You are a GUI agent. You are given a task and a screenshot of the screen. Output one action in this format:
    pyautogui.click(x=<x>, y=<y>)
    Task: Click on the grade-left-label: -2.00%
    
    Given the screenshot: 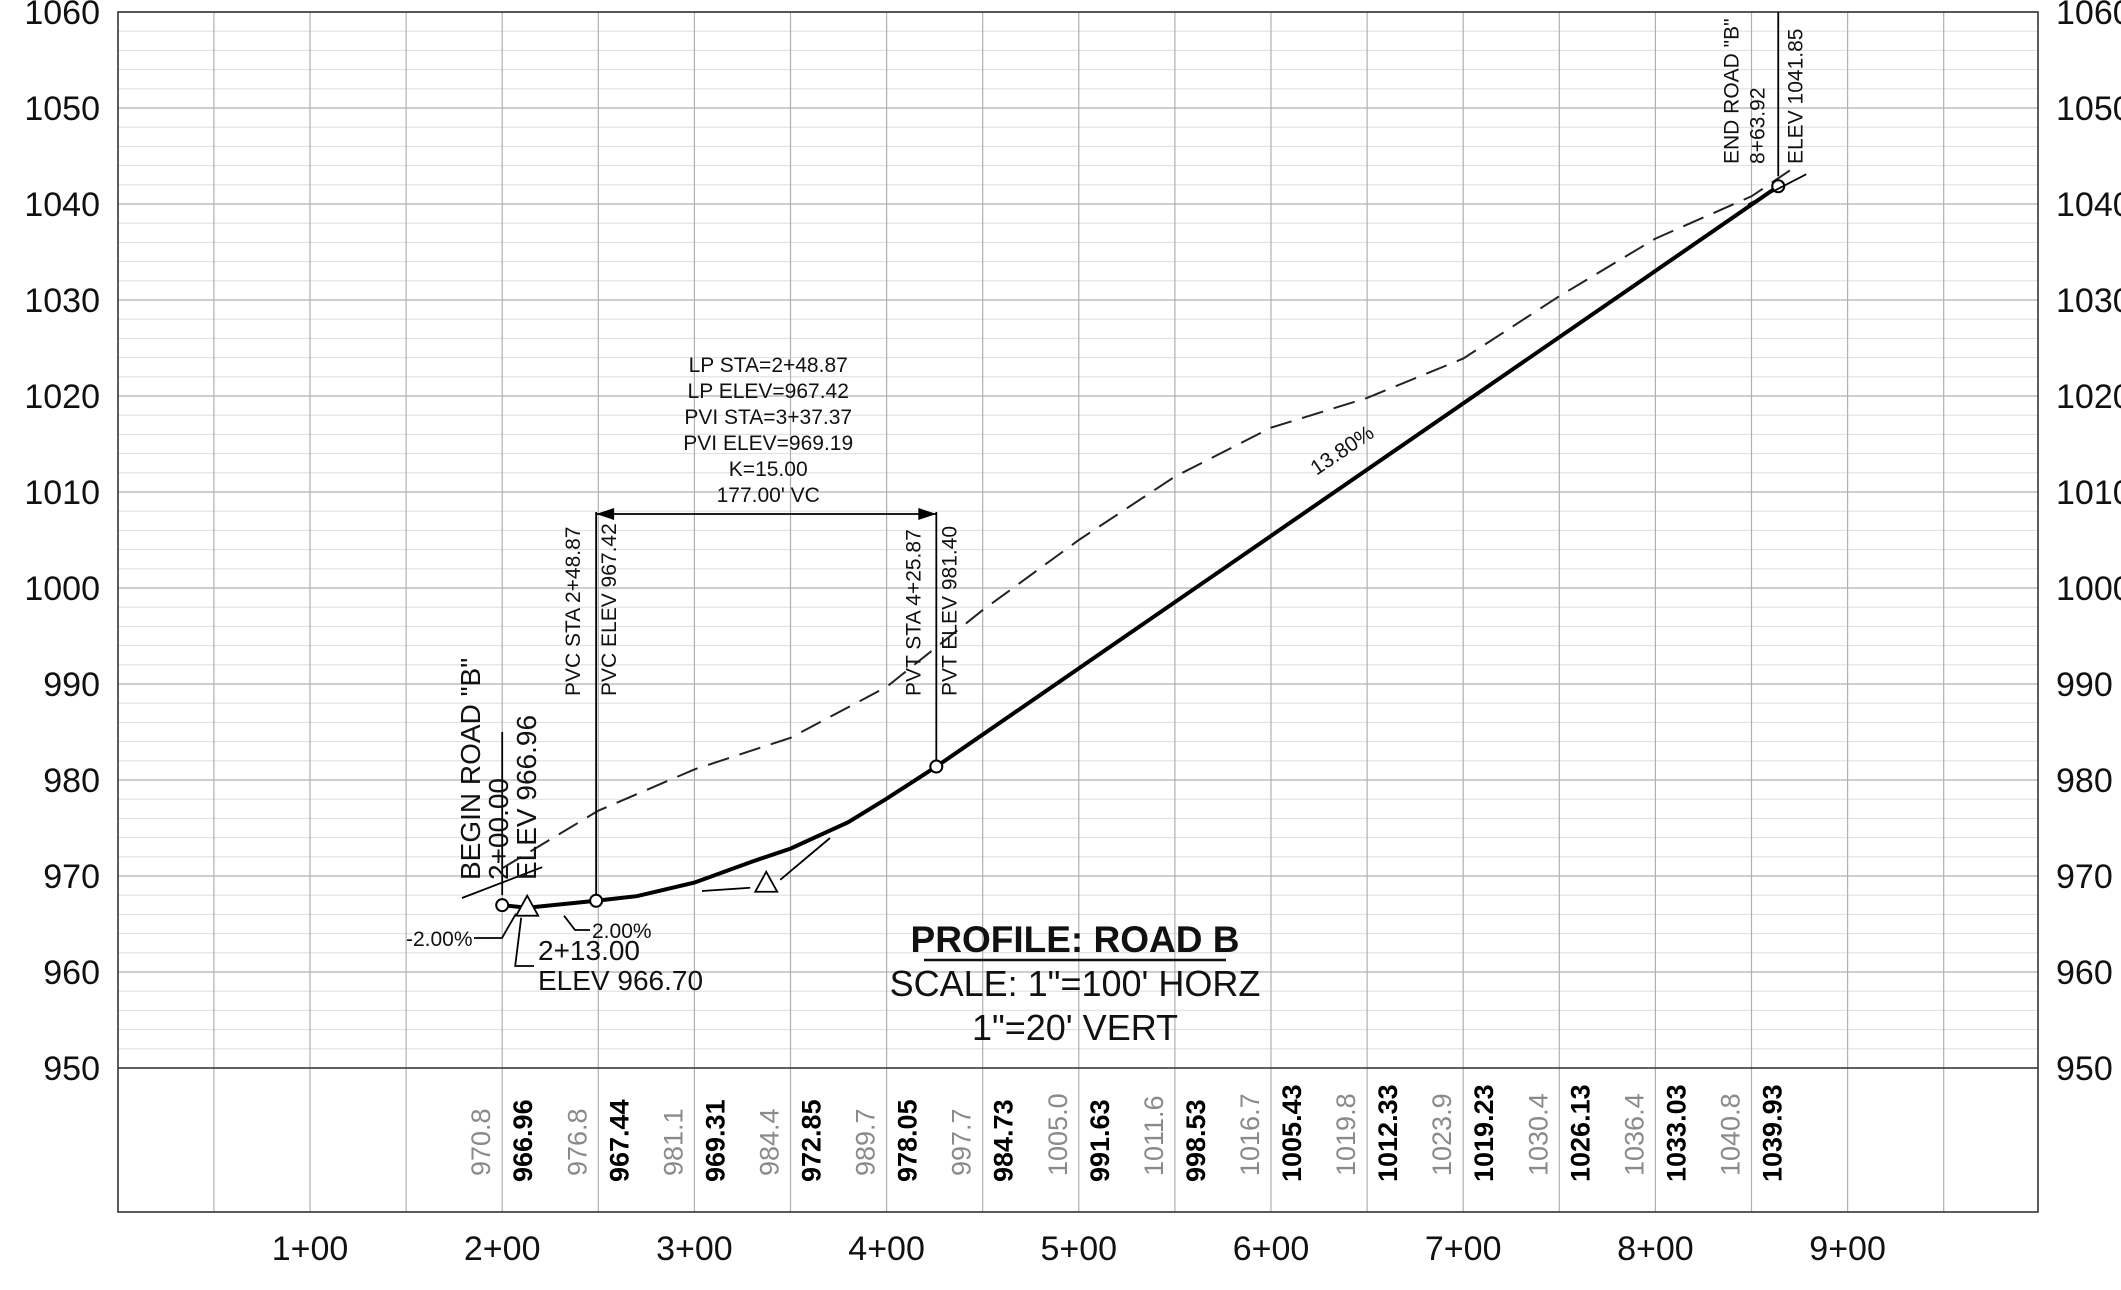 What is the action you would take?
    pyautogui.click(x=439, y=939)
    